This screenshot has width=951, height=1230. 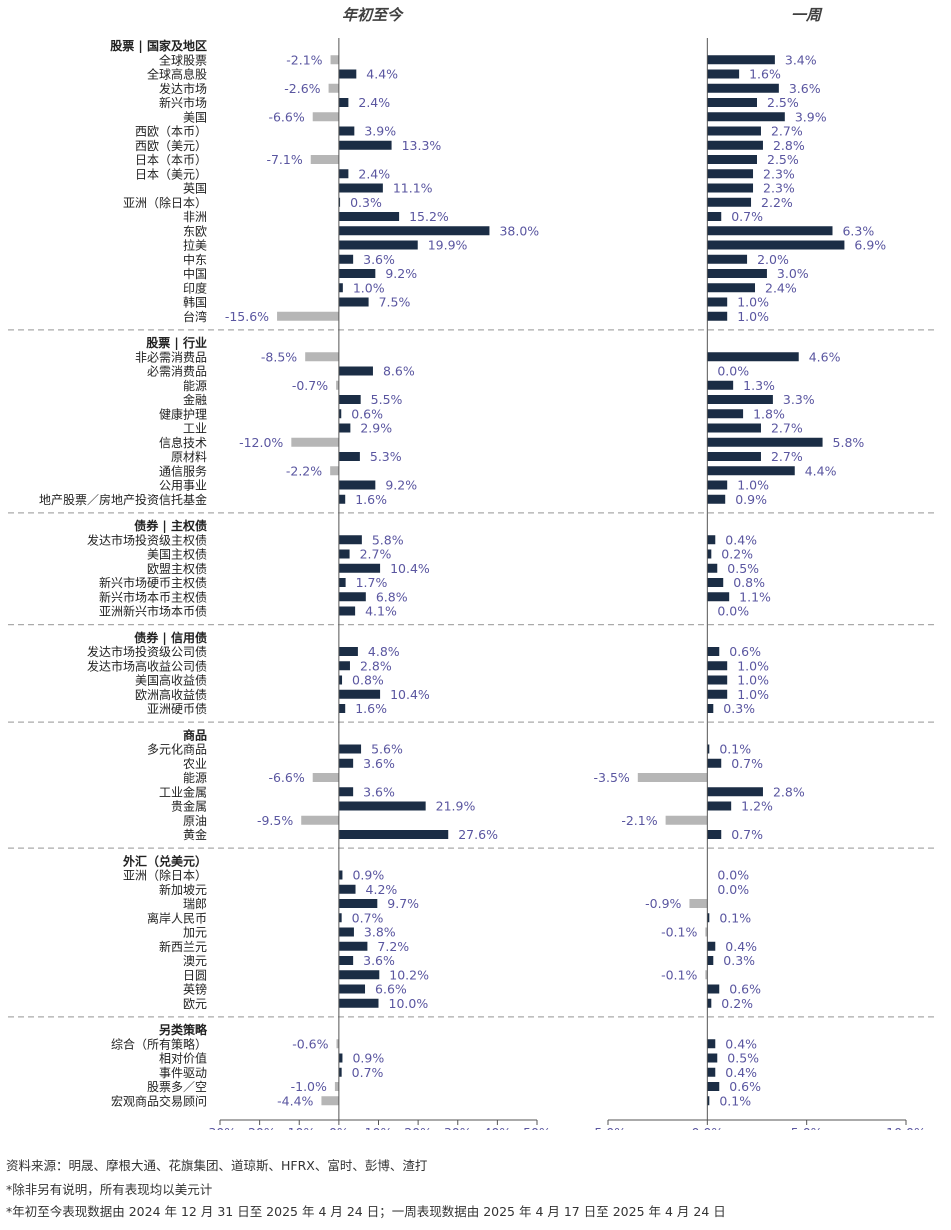 What do you see at coordinates (807, 15) in the screenshot?
I see `panel-title-1: 一周` at bounding box center [807, 15].